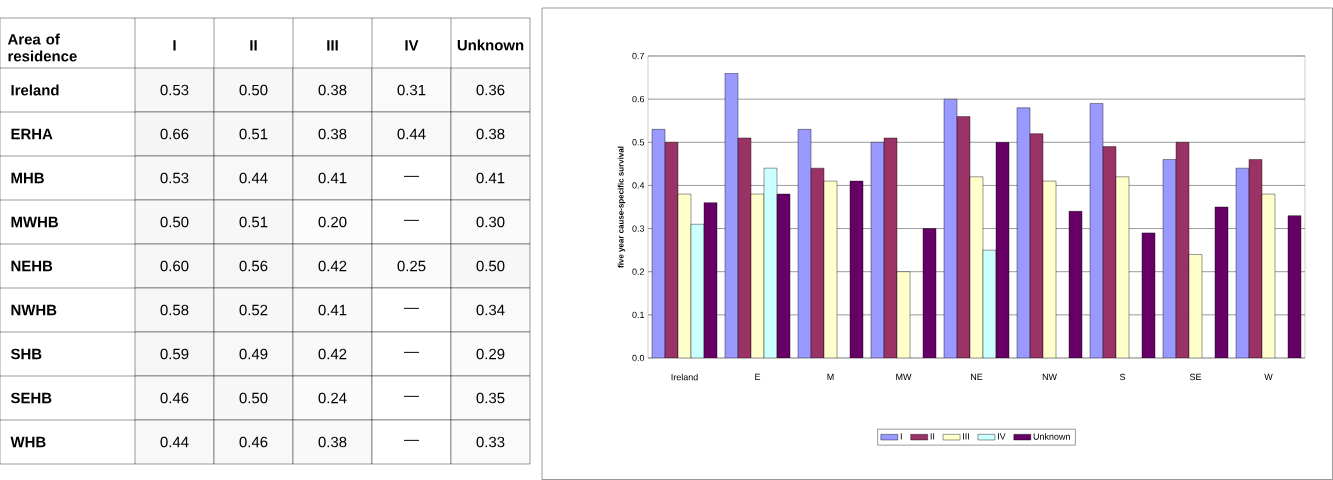 This screenshot has height=480, width=1333. What do you see at coordinates (411, 266) in the screenshot?
I see `data-label: 0.25` at bounding box center [411, 266].